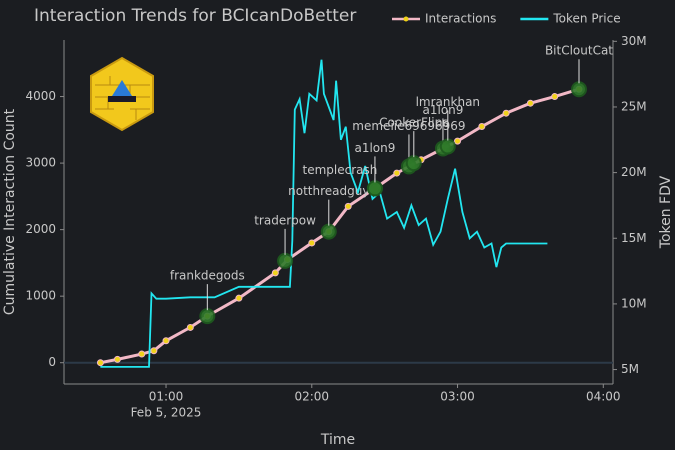 This screenshot has width=675, height=450. Describe the element at coordinates (634, 303) in the screenshot. I see `y2-tick-label: 10M` at that location.